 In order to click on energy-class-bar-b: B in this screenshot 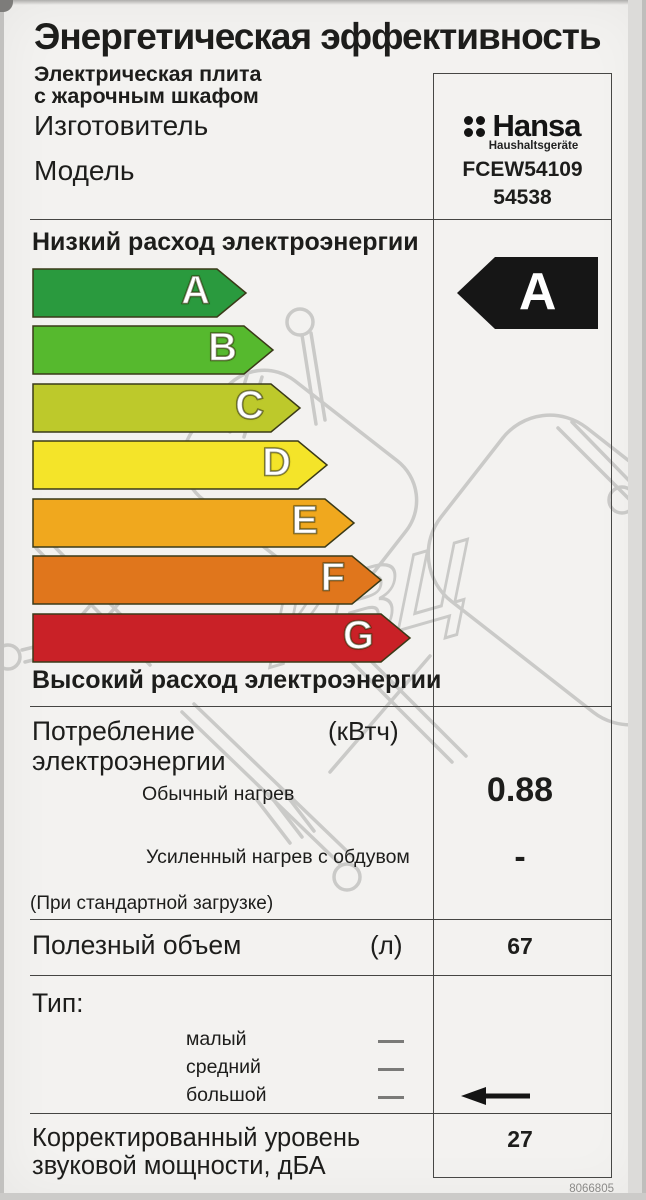, I will do `click(153, 350)`.